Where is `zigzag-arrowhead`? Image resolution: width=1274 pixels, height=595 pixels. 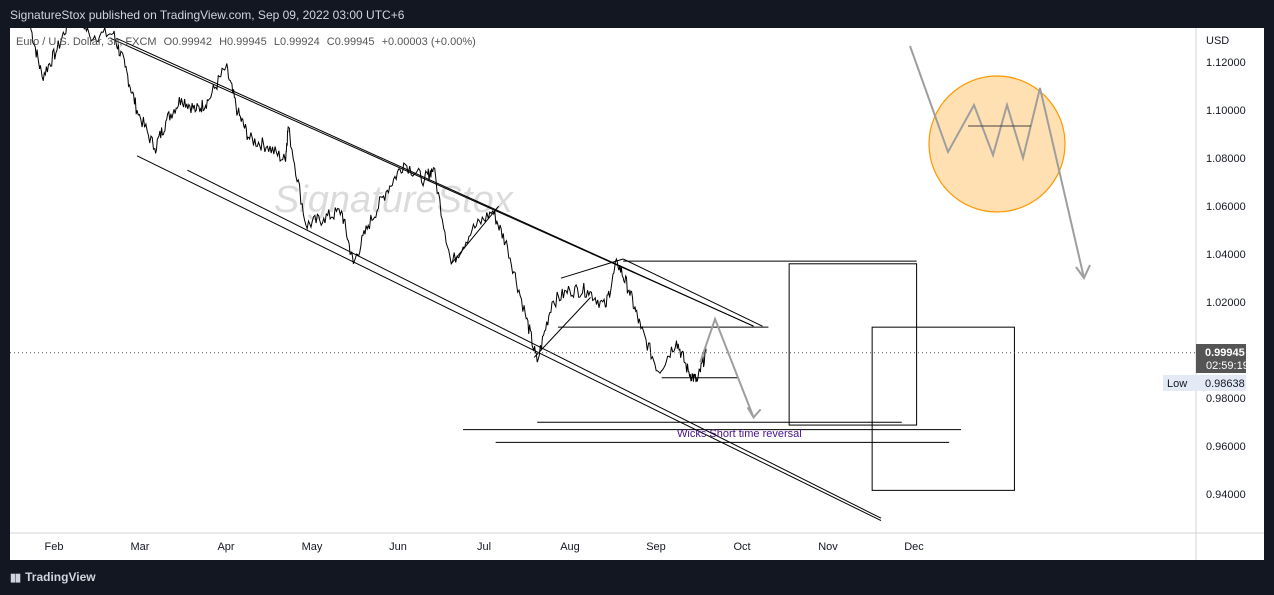 zigzag-arrowhead is located at coordinates (1083, 272).